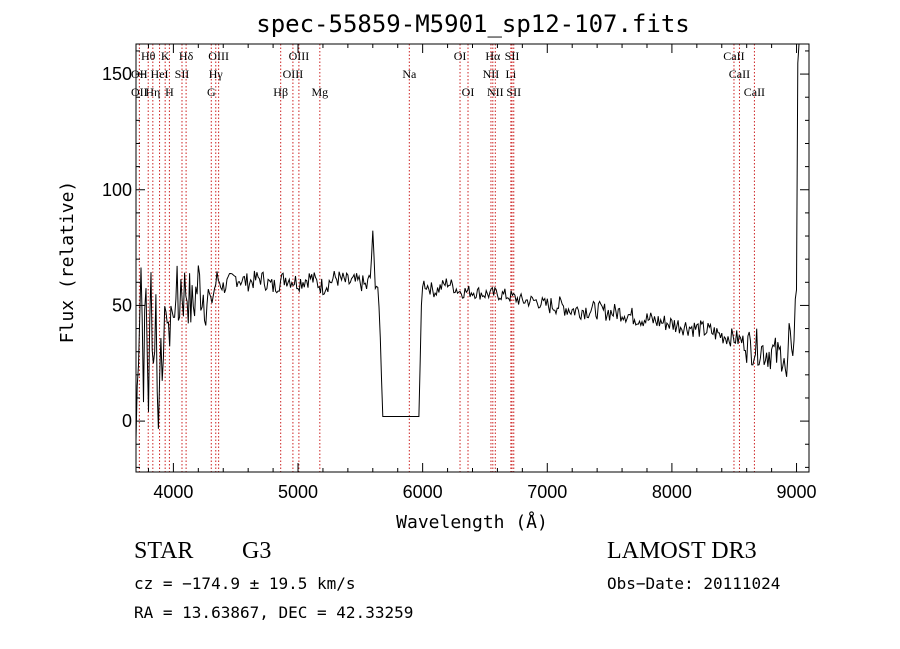 Image resolution: width=900 pixels, height=649 pixels. I want to click on line-label-15: NII, so click(491, 74).